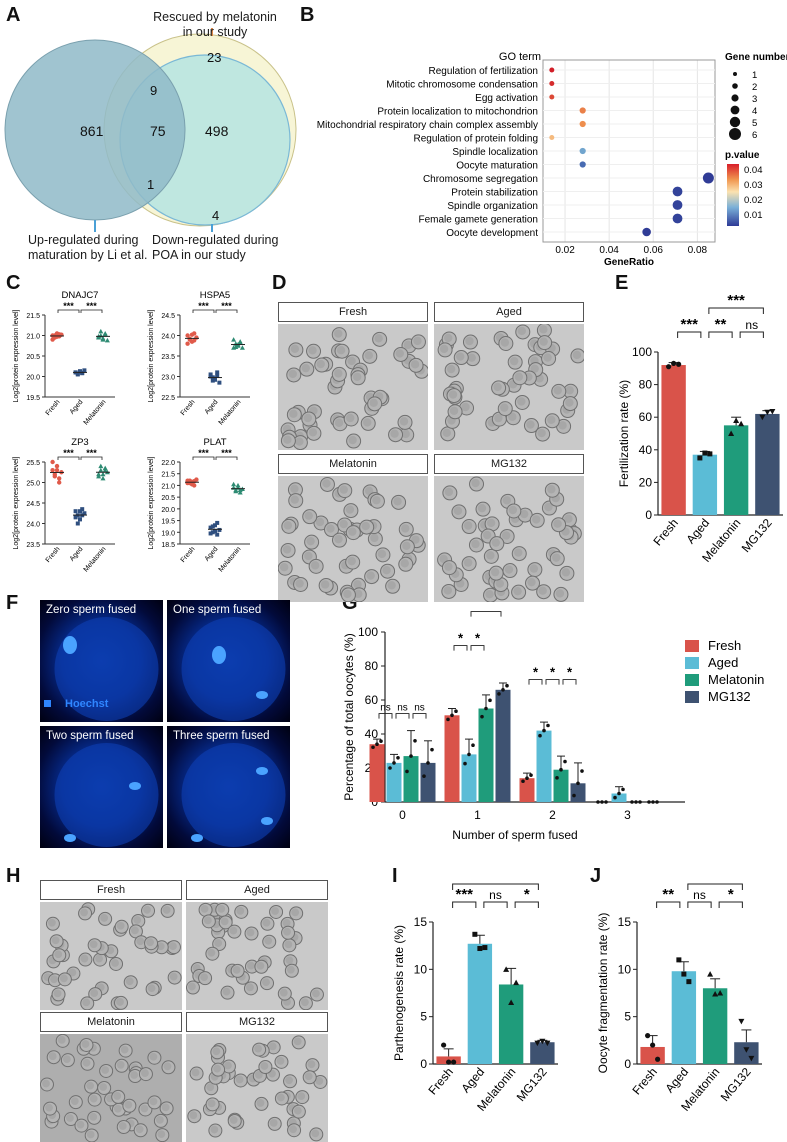  Describe the element at coordinates (111, 1022) in the screenshot. I see `image-title: Melatonin` at that location.